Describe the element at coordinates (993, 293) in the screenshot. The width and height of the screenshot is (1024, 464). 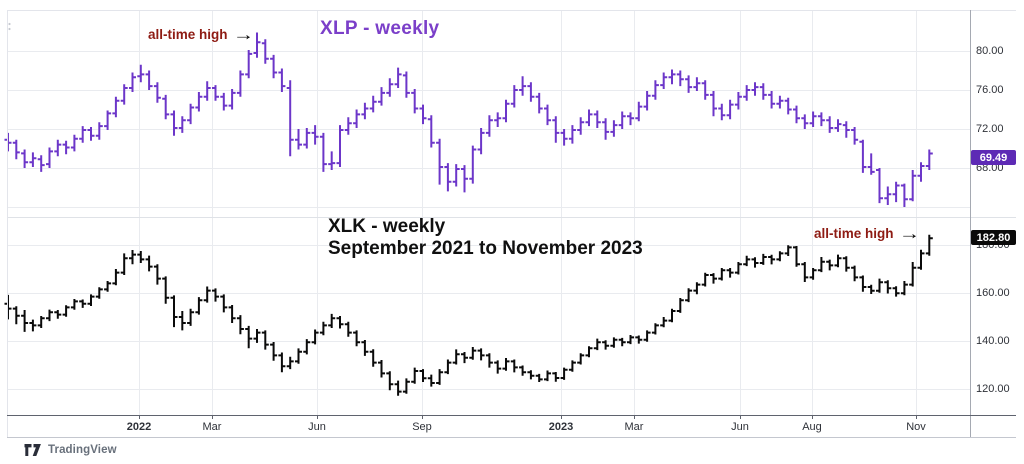
I see `price-axis-label: 160.00` at that location.